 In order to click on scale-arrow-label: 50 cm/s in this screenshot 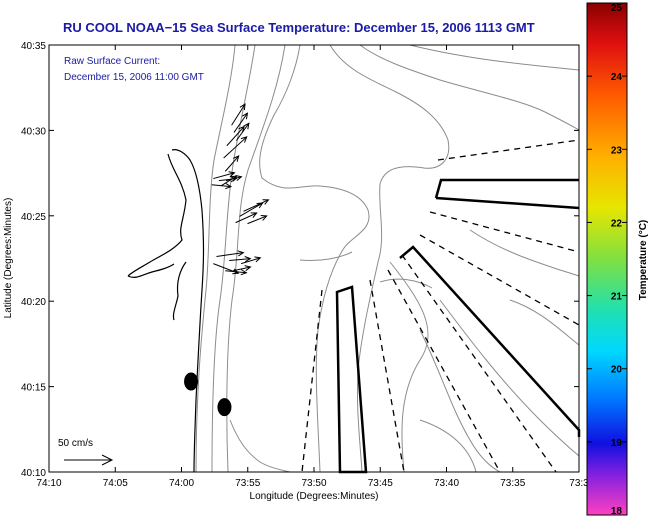, I will do `click(75, 443)`.